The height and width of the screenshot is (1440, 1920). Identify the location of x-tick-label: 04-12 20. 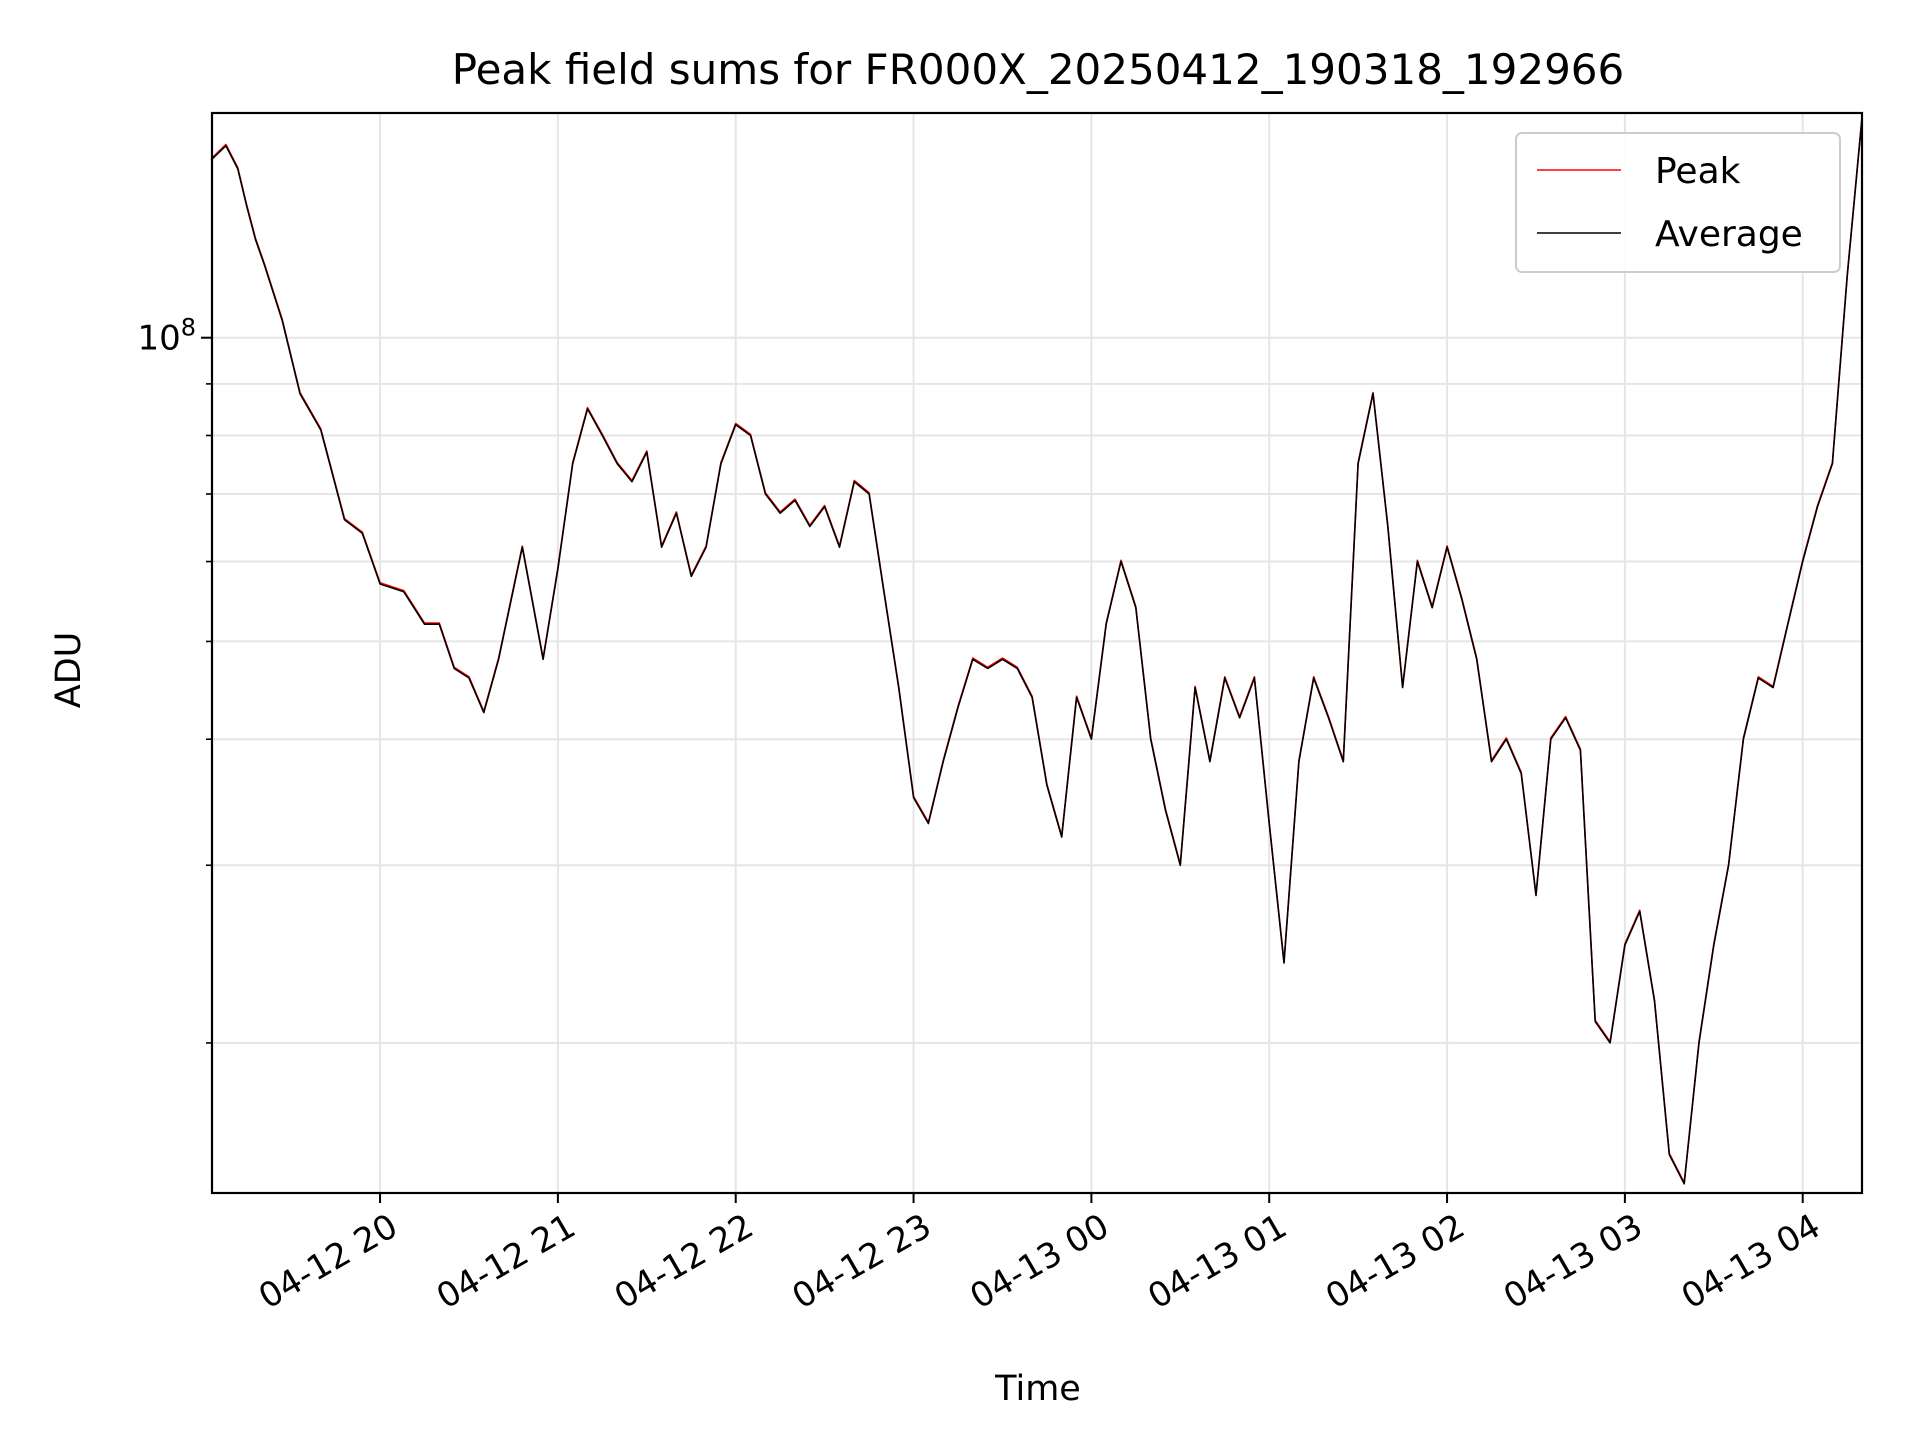
(328, 1261).